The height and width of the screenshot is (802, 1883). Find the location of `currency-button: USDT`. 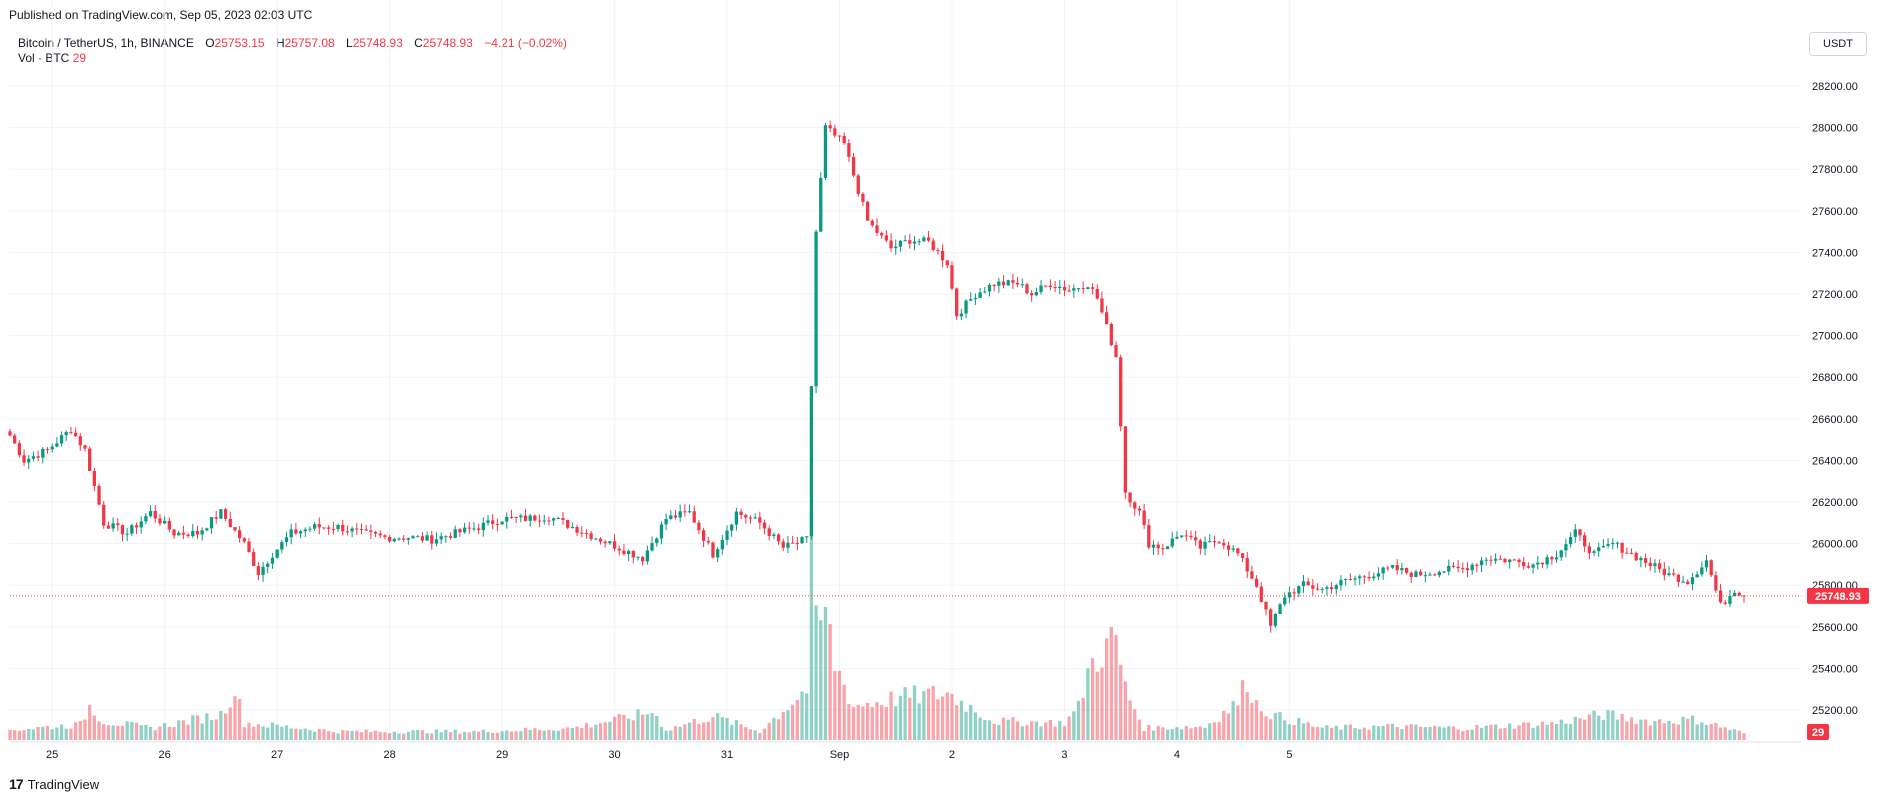

currency-button: USDT is located at coordinates (1838, 44).